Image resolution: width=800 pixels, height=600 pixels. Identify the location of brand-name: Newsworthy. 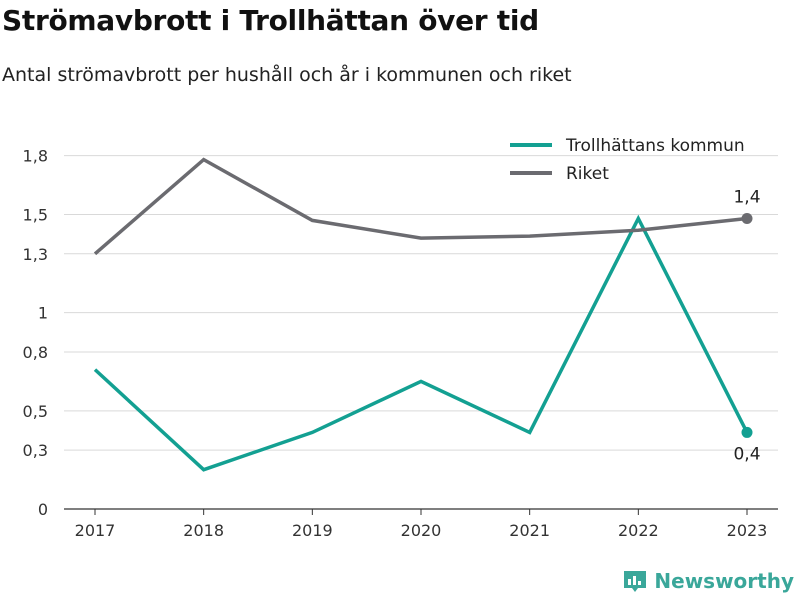
(724, 581).